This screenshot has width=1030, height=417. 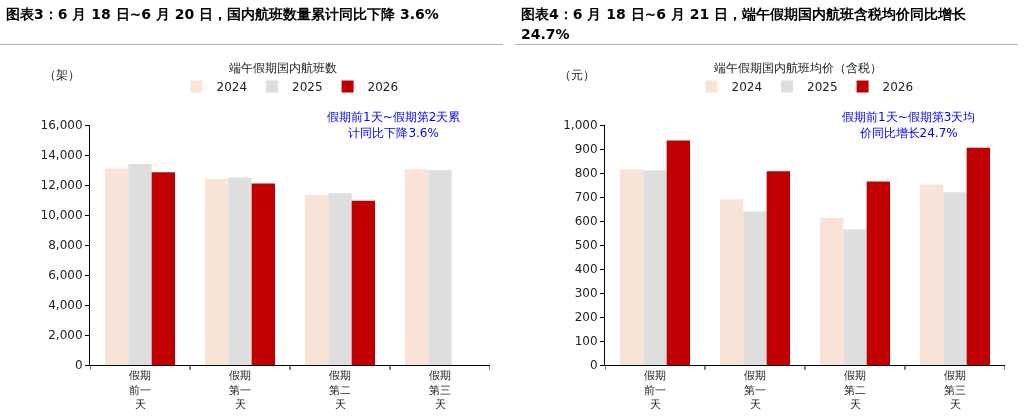 What do you see at coordinates (61, 215) in the screenshot?
I see `y-tick-label: 10,000` at bounding box center [61, 215].